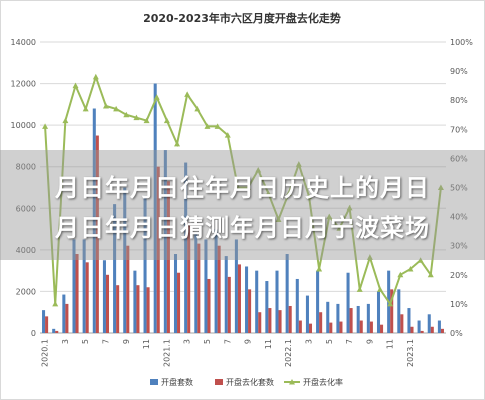 Image resolution: width=485 pixels, height=400 pixels. I want to click on right-tick-label: 10%, so click(459, 304).